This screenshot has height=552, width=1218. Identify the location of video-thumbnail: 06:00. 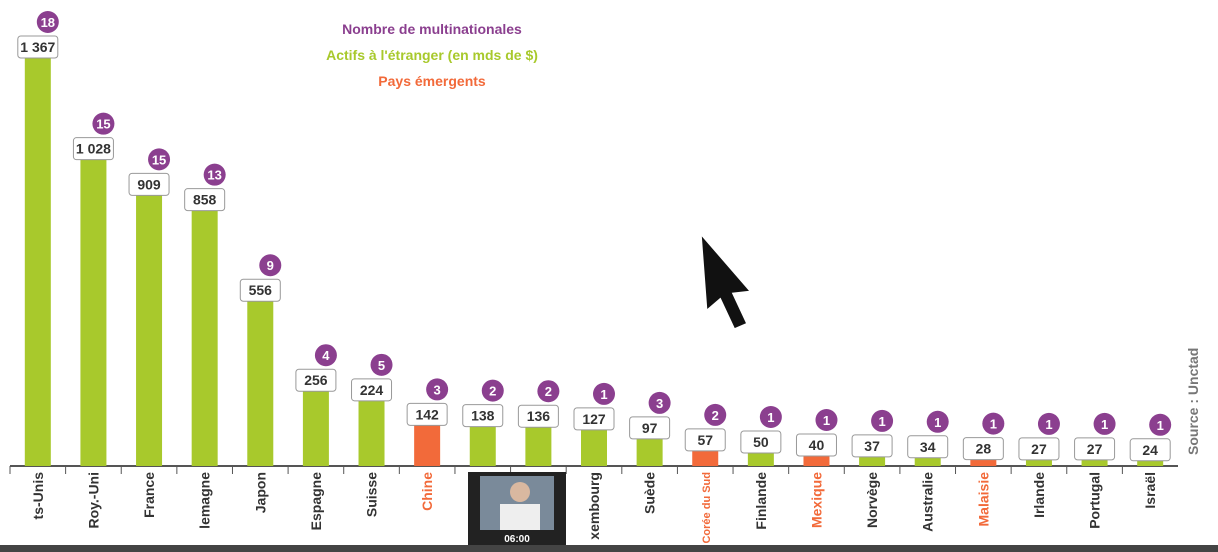
(517, 509).